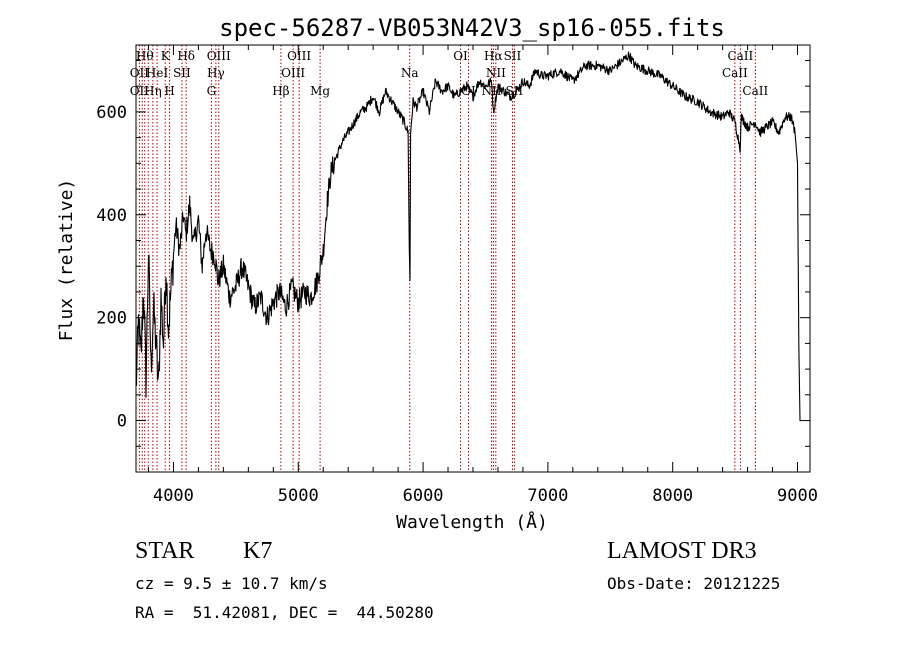  Describe the element at coordinates (216, 73) in the screenshot. I see `line-label-12: Hγ` at that location.